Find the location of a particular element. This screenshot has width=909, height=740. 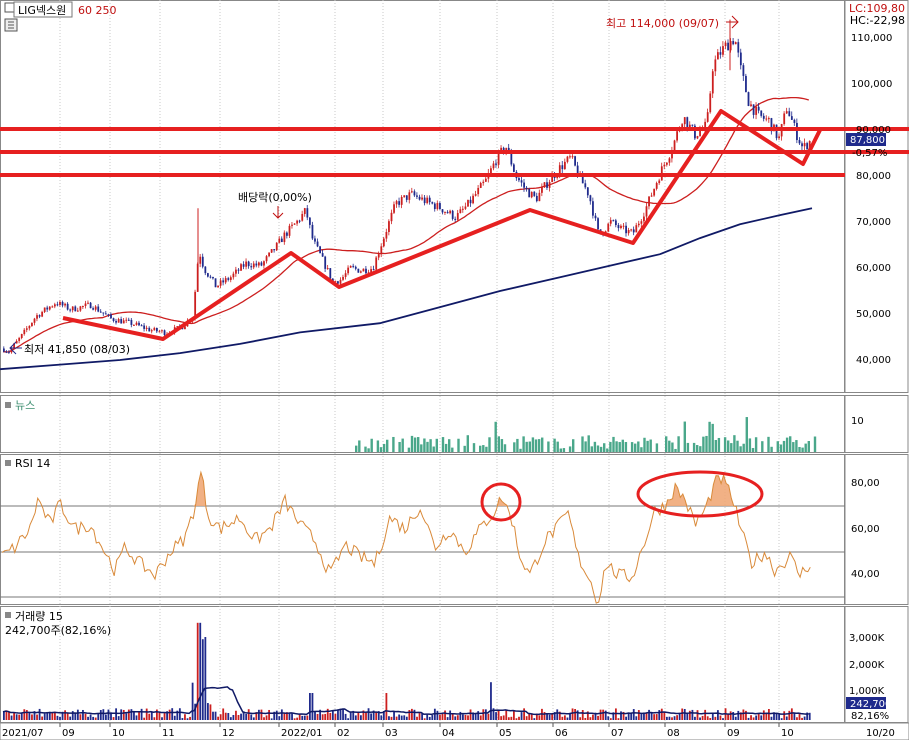

price-tick: 40,000 is located at coordinates (873, 360).